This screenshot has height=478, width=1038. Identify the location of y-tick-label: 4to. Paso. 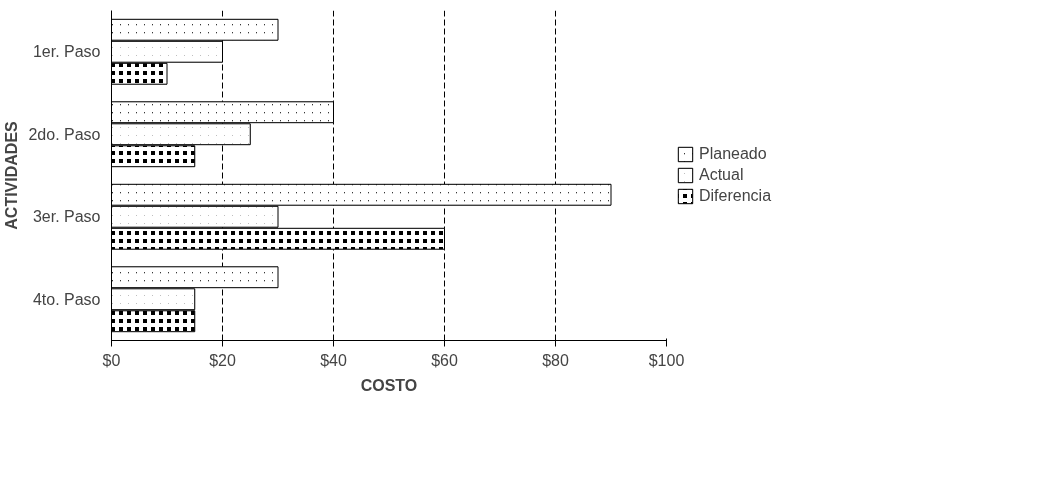
(66, 299).